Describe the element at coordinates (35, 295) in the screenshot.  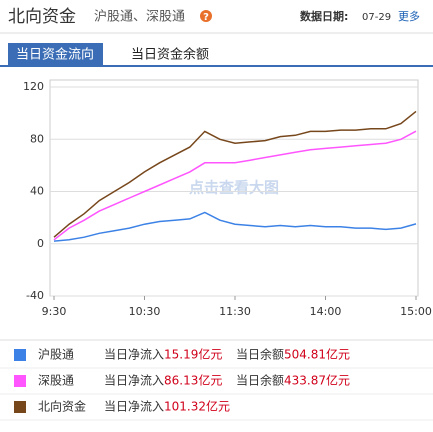
I see `y-tick-label: -40` at that location.